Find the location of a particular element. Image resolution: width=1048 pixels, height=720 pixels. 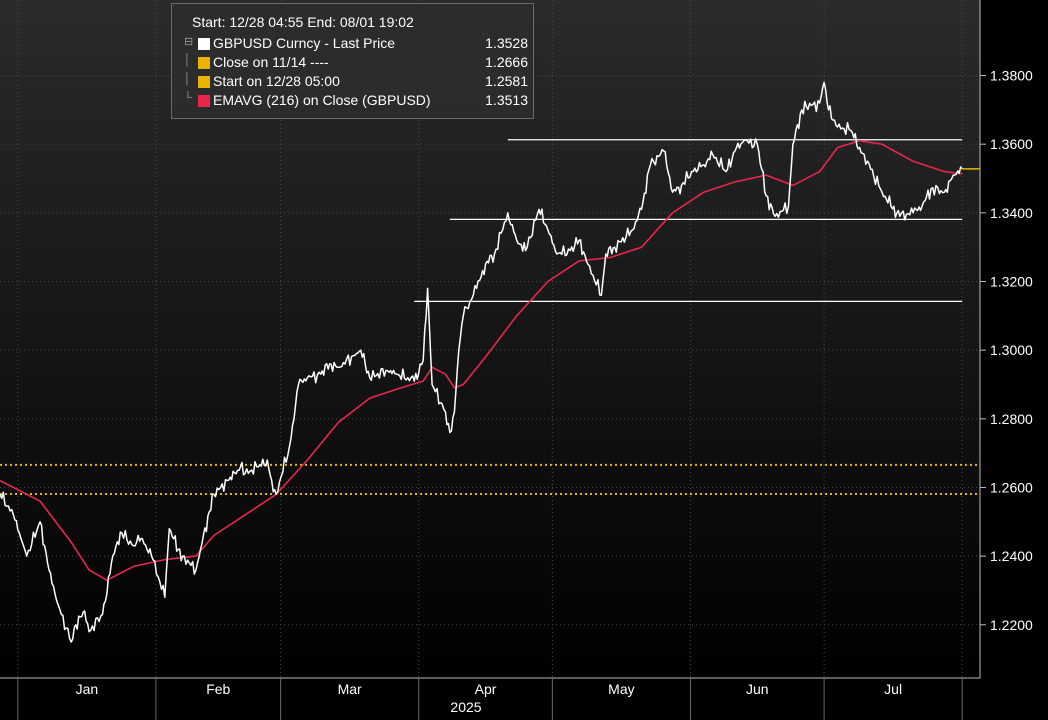

legend-value: 1.2581 is located at coordinates (506, 81).